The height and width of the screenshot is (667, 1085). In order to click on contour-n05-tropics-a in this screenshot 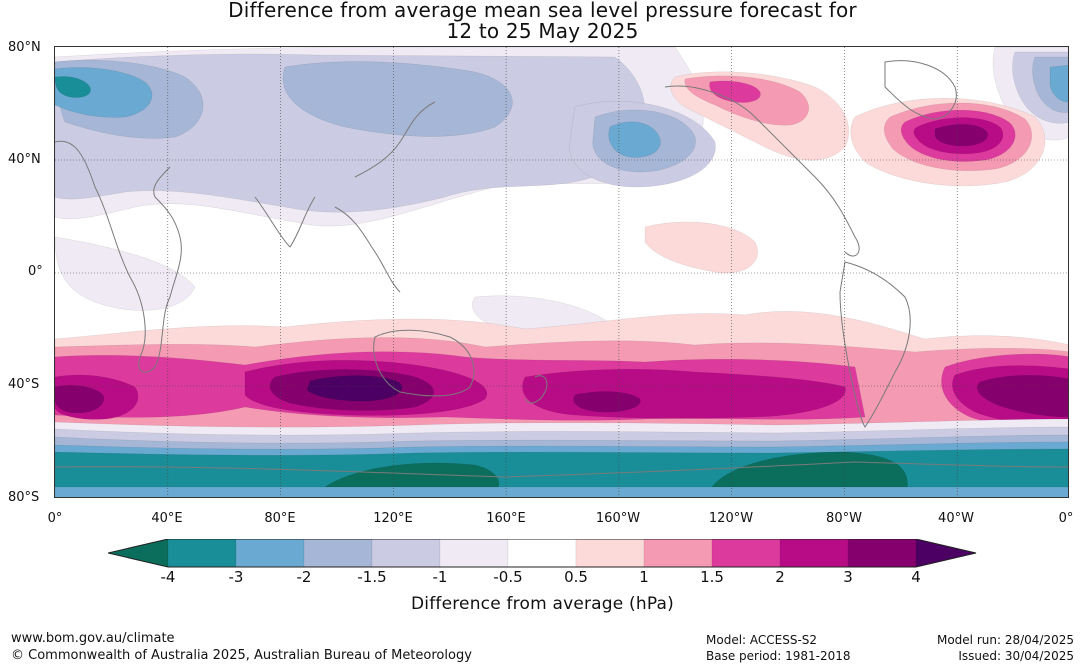, I will do `click(125, 273)`.